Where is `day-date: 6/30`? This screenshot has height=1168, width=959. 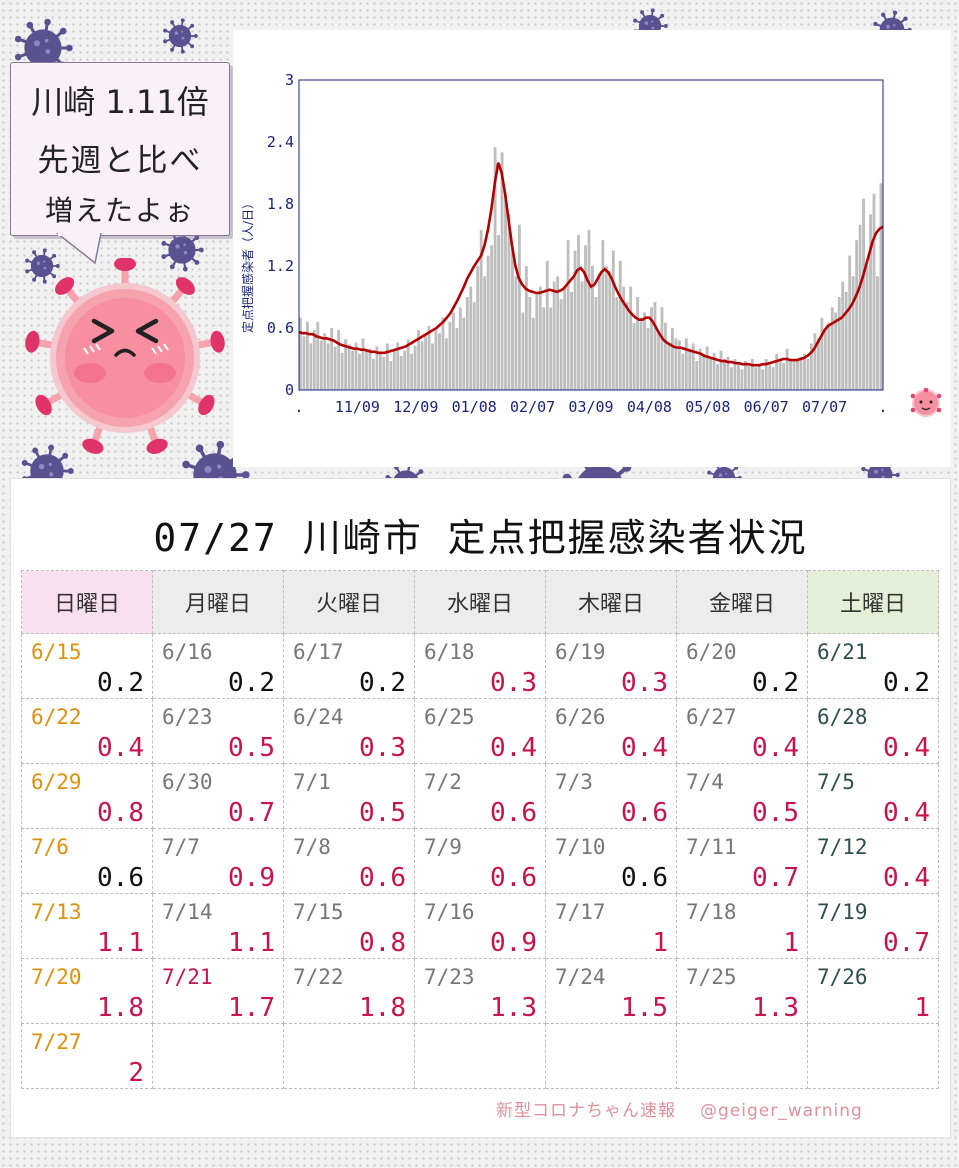 day-date: 6/30 is located at coordinates (187, 782).